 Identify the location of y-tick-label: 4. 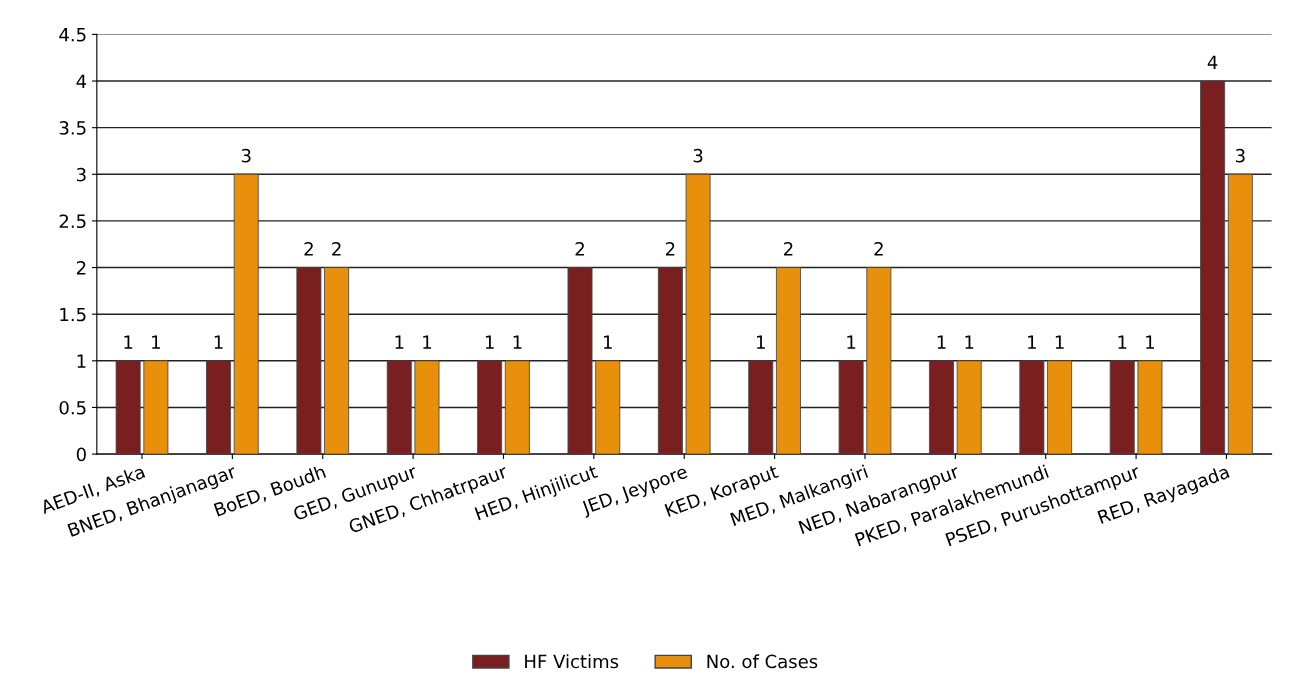
(81, 81).